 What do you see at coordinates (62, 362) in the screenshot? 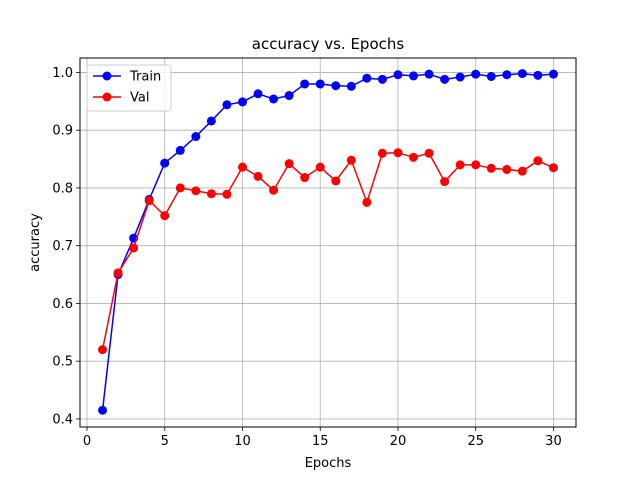
I see `y-tick-label: 0.5` at bounding box center [62, 362].